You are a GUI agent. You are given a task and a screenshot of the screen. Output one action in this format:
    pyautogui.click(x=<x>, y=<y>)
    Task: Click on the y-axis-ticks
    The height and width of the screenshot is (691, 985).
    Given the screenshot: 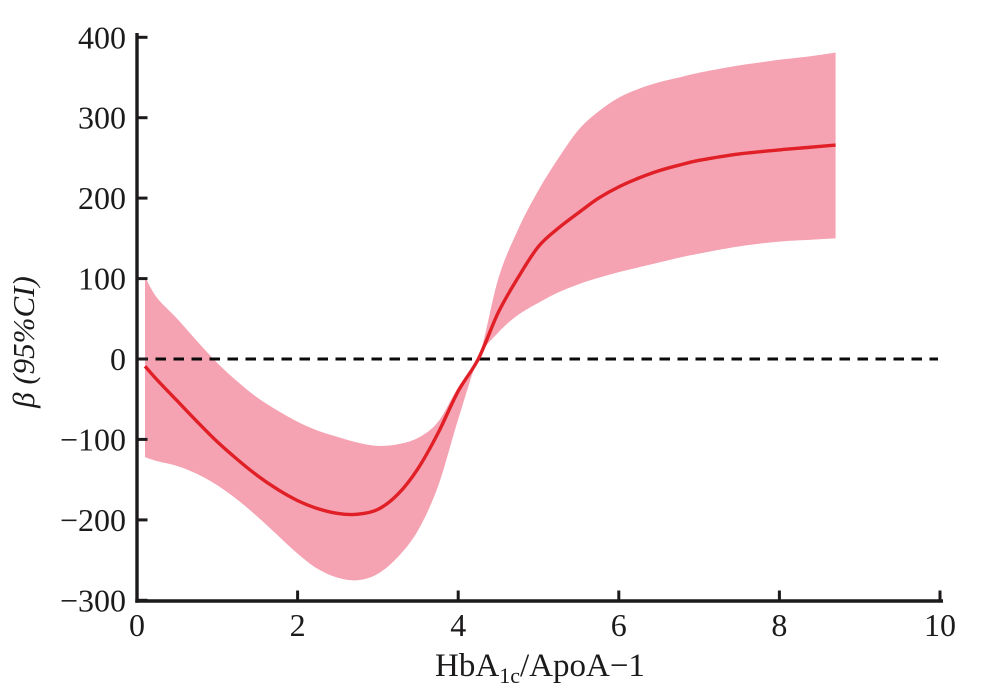 What is the action you would take?
    pyautogui.click(x=142, y=318)
    